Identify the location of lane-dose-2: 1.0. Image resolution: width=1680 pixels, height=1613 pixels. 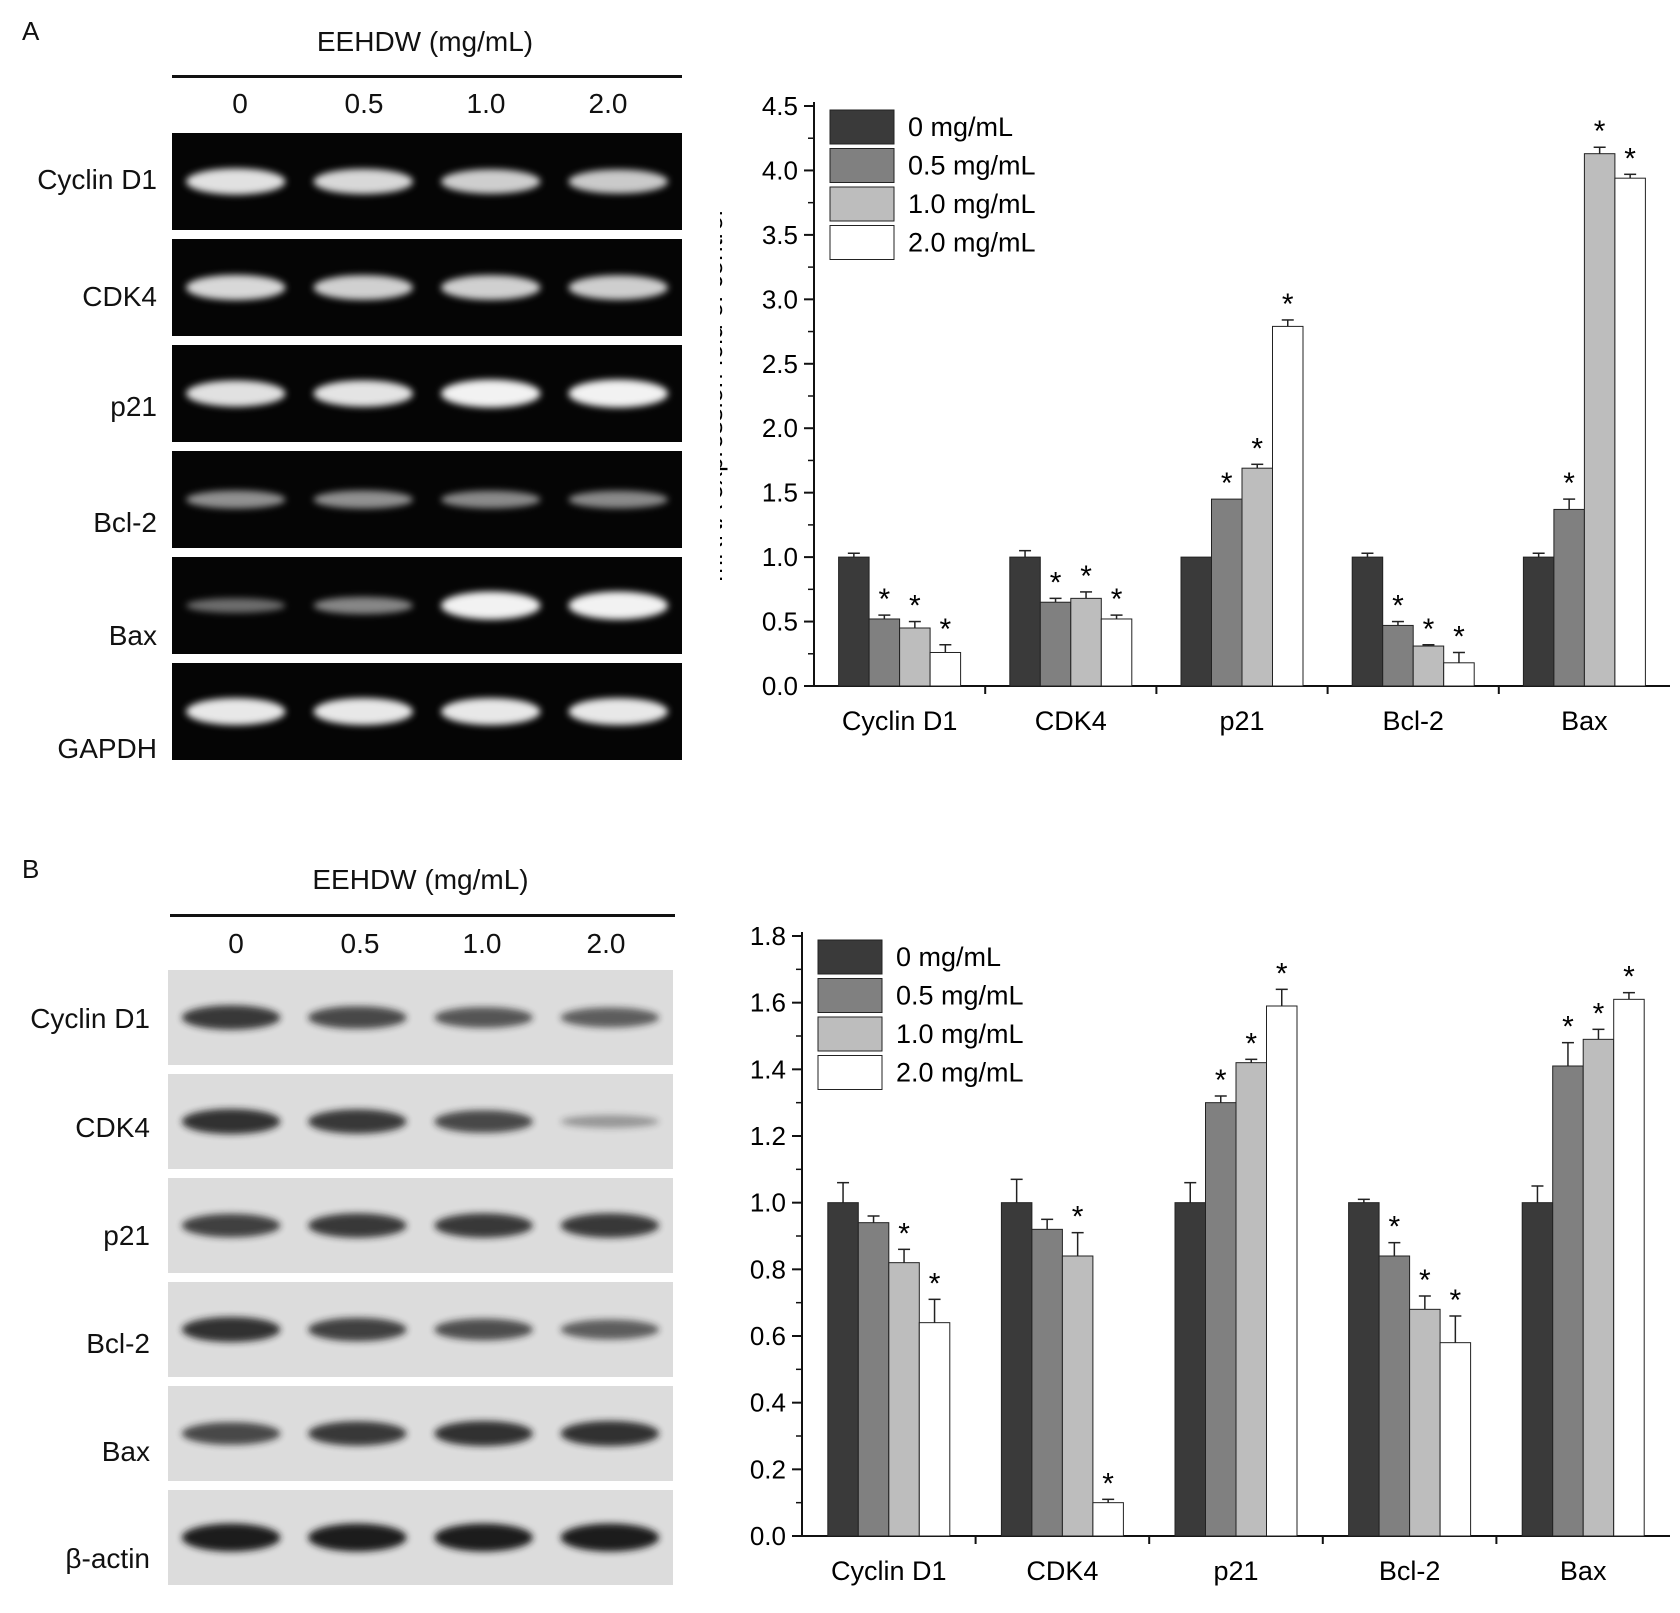
(482, 943).